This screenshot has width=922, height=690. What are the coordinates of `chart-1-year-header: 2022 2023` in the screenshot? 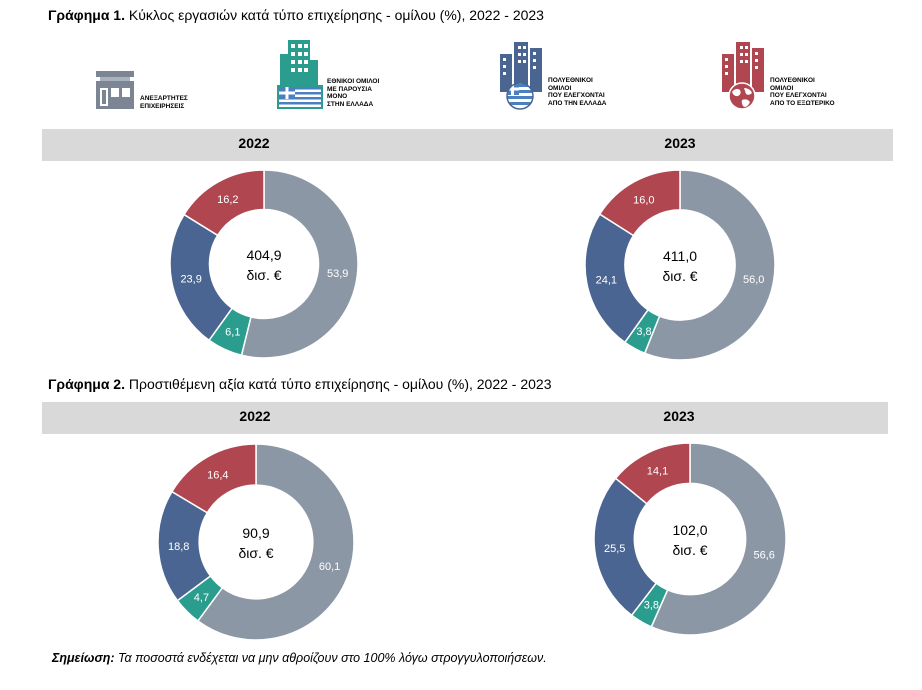 It's located at (467, 145).